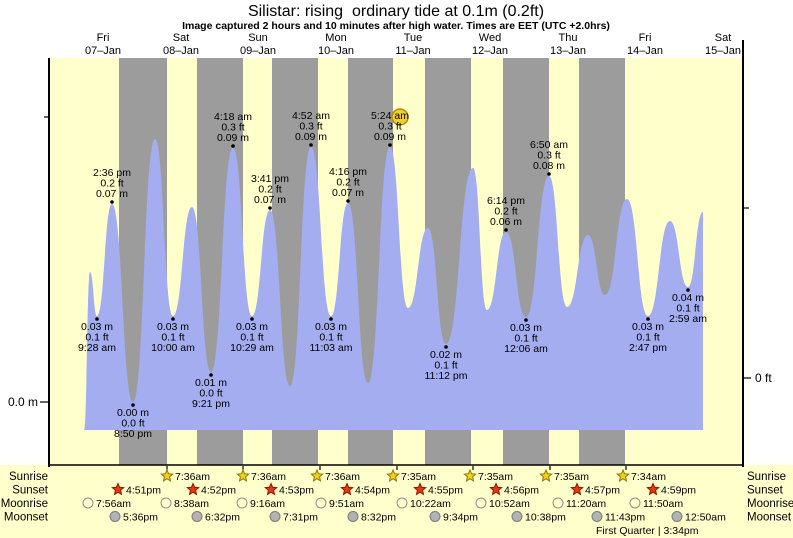 The height and width of the screenshot is (538, 793). I want to click on moonrise-time: 9:51am, so click(346, 504).